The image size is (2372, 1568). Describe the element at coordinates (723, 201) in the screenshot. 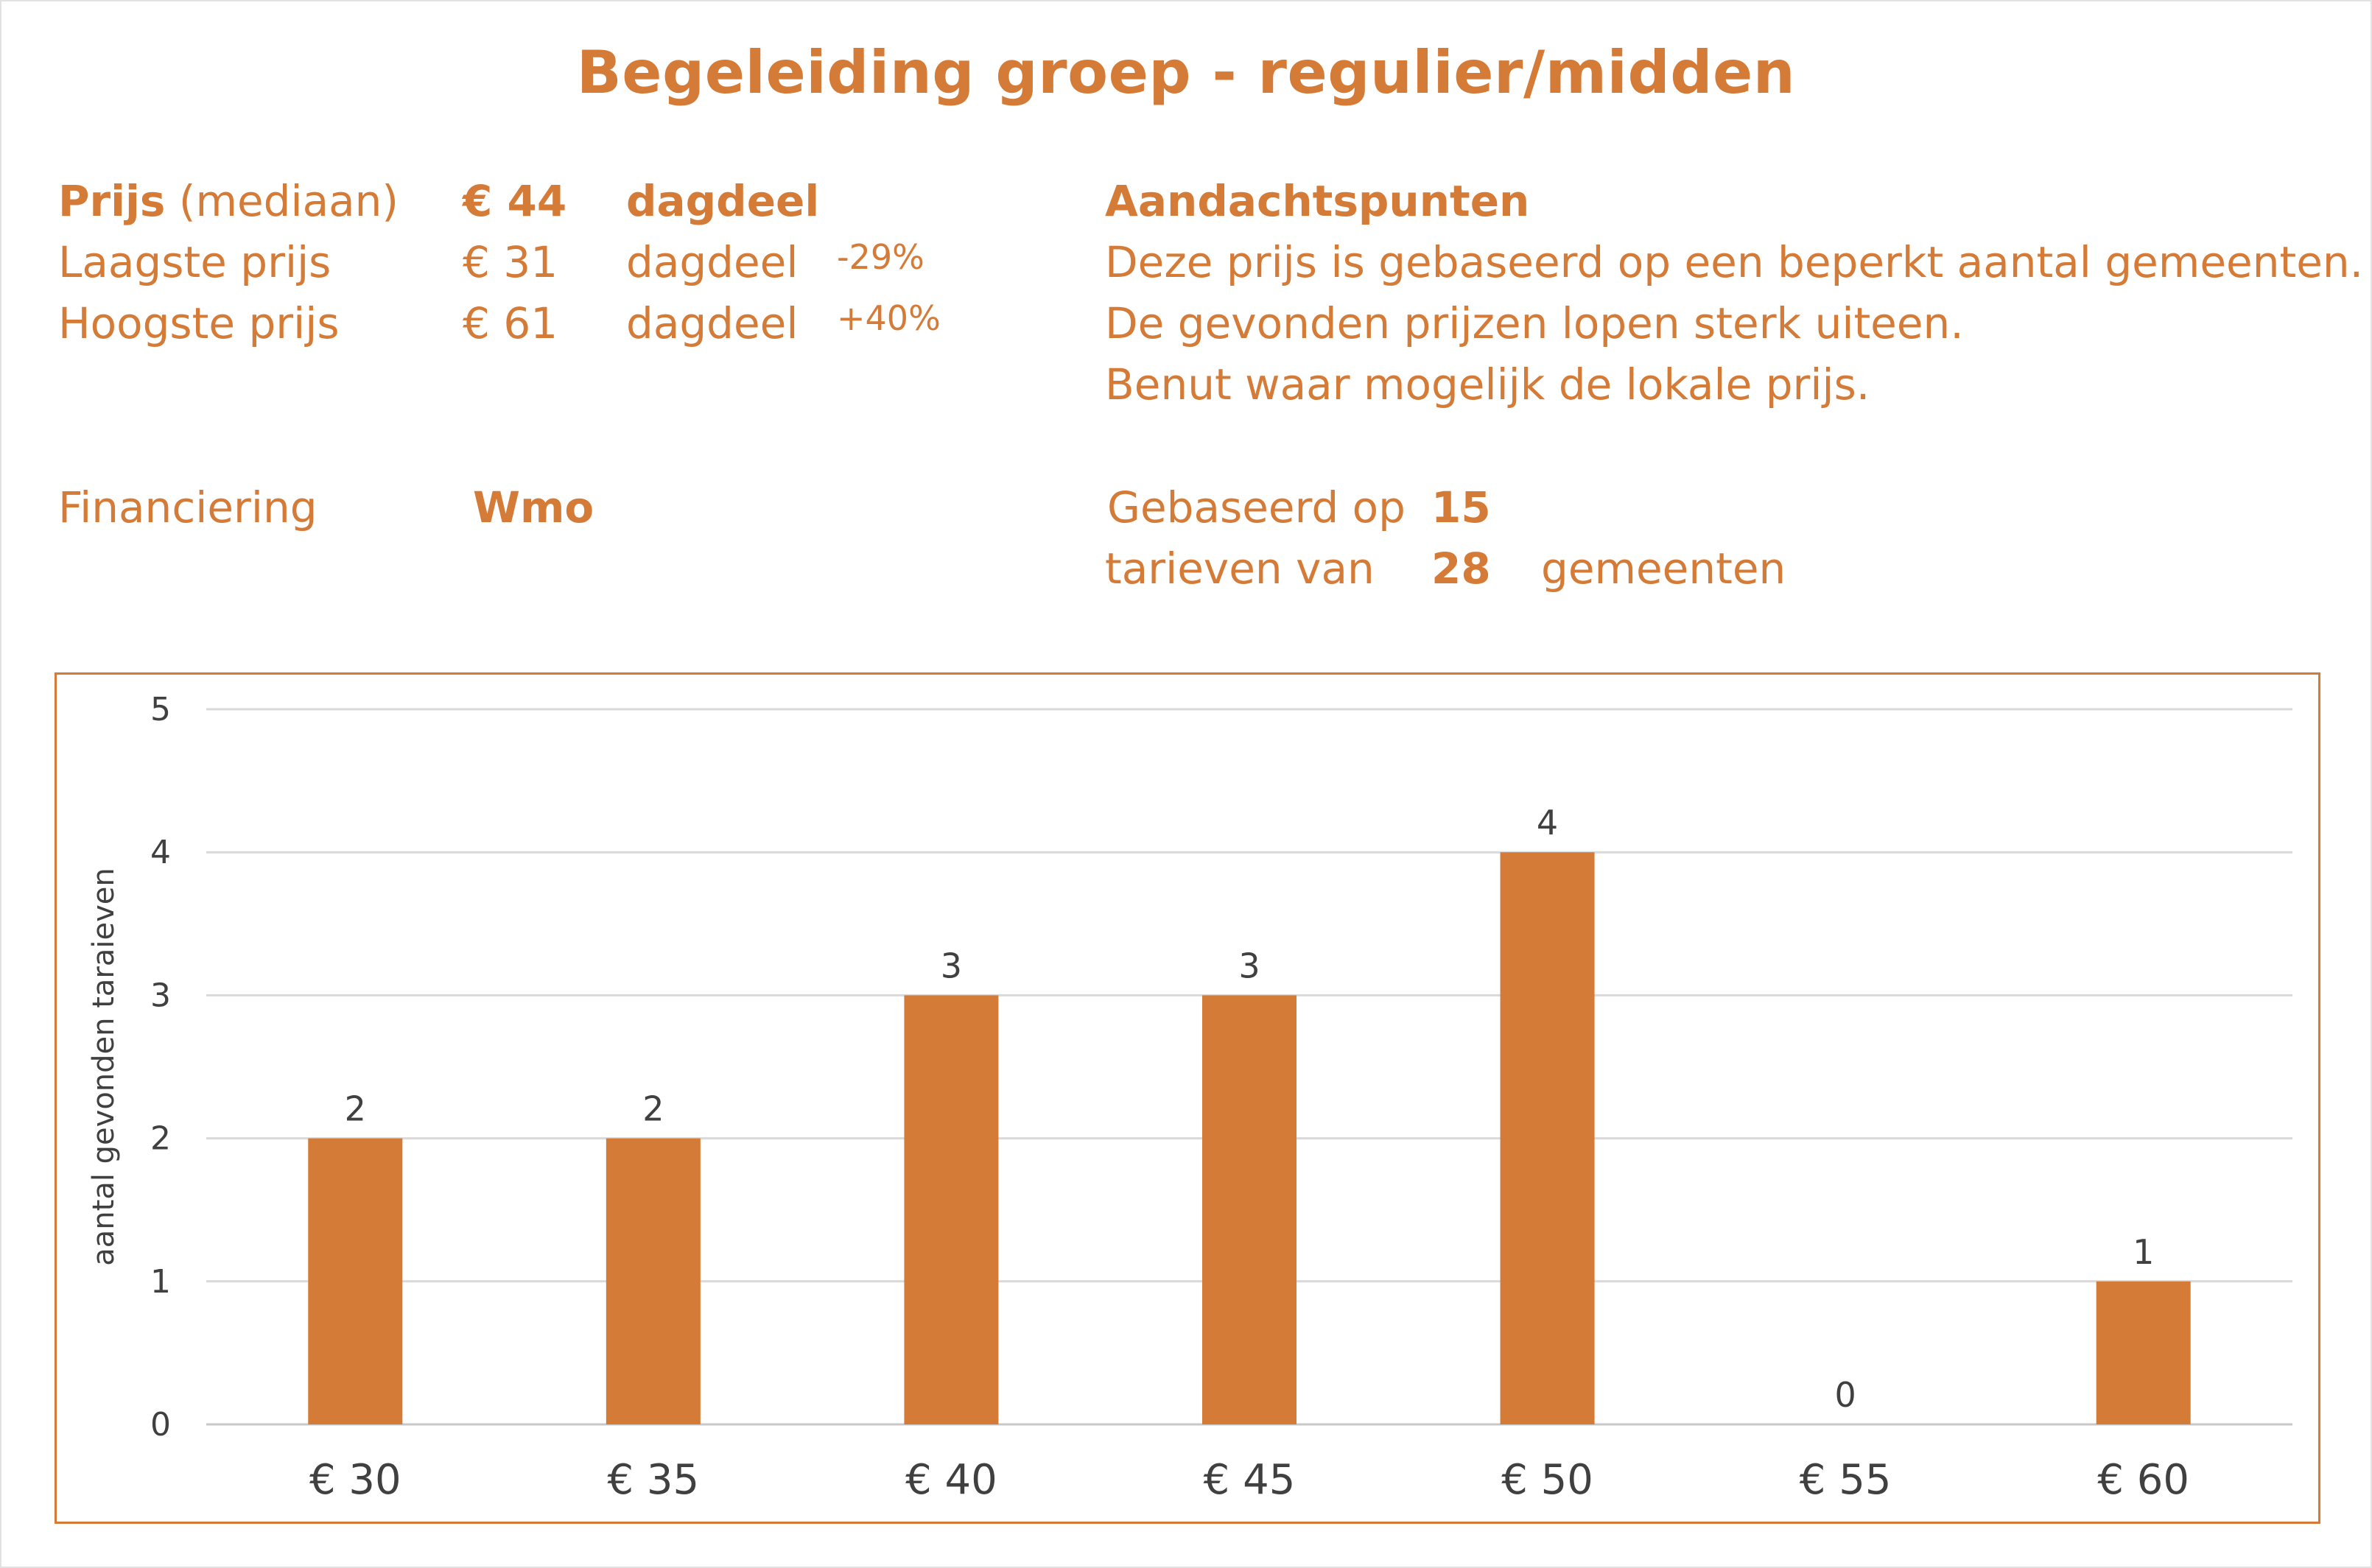

I see `median-price-unit: dagdeel` at that location.